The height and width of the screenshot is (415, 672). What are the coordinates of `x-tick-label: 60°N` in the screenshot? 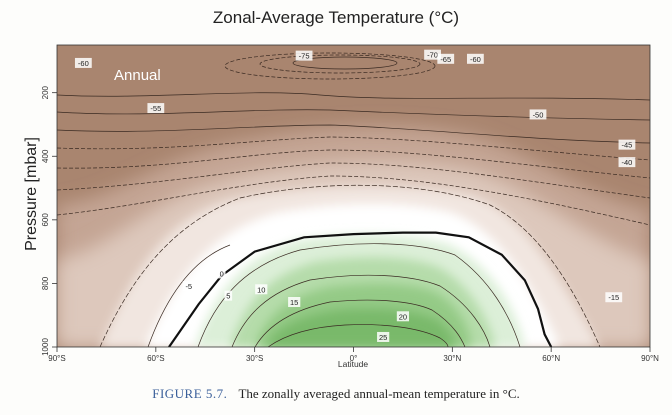 It's located at (551, 358).